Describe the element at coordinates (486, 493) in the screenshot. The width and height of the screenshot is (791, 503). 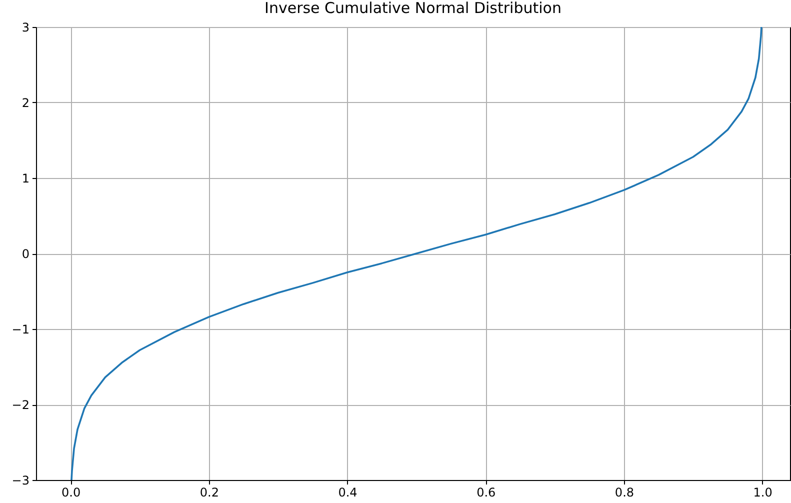
I see `x-tick-label: 0.6` at that location.